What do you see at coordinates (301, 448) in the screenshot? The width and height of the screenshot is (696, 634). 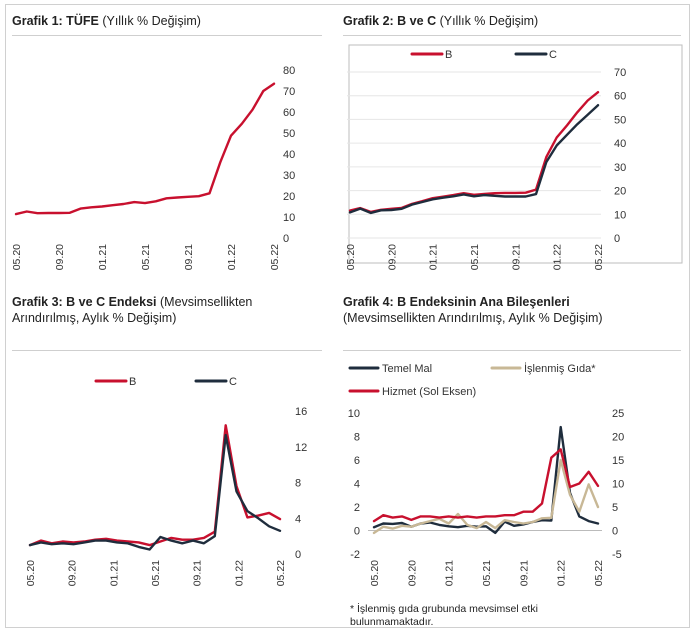 I see `g3-y-tick-label: 12` at bounding box center [301, 448].